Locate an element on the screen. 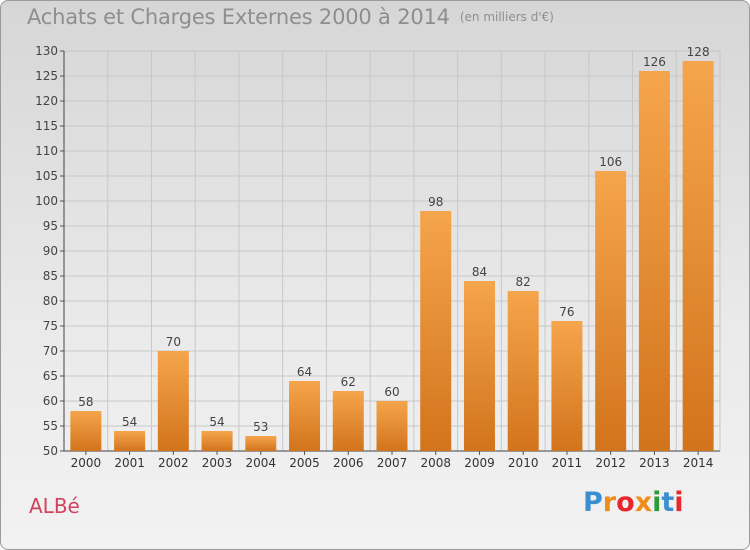 Image resolution: width=750 pixels, height=550 pixels. logo-letter: o is located at coordinates (625, 502).